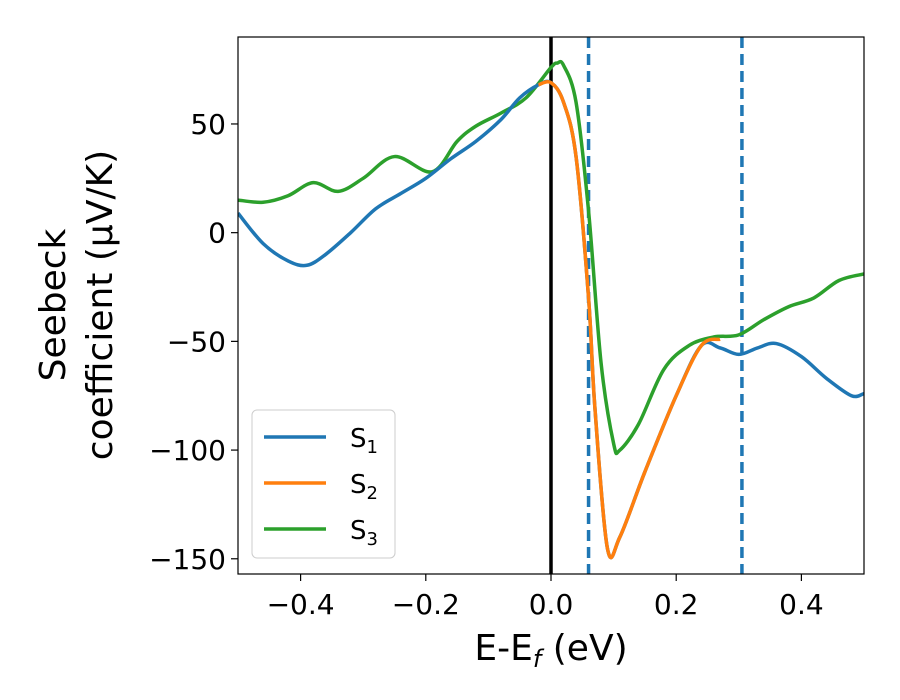 Image resolution: width=900 pixels, height=700 pixels. What do you see at coordinates (187, 450) in the screenshot?
I see `y-tick-label: −100` at bounding box center [187, 450].